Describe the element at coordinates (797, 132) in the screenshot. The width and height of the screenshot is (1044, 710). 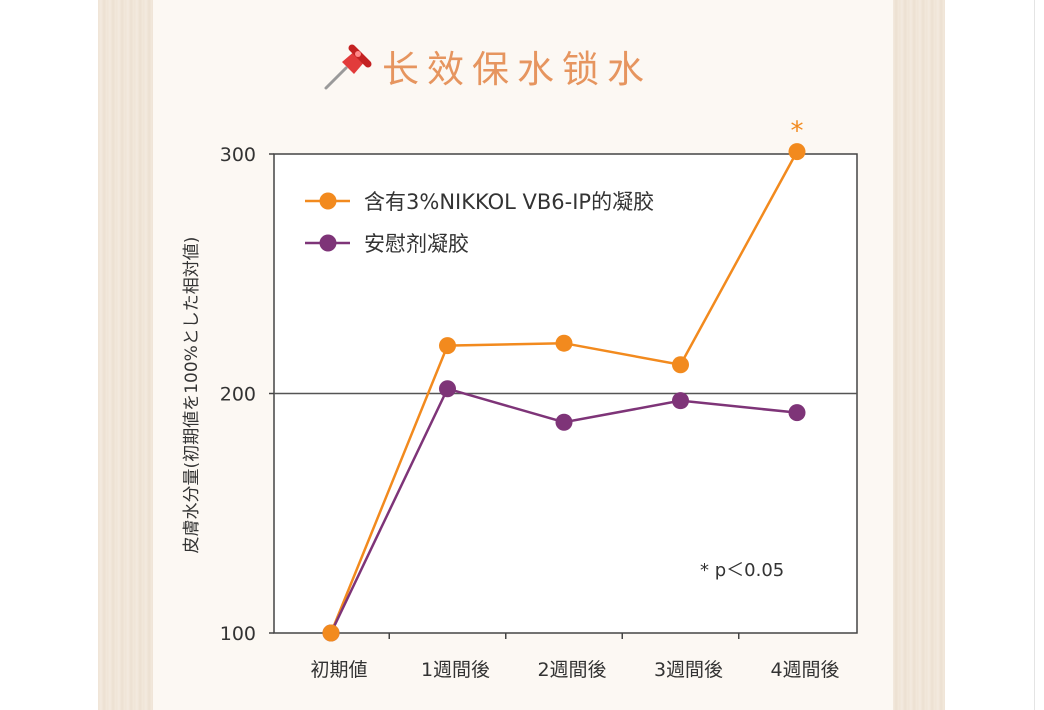
I see `significance-asterisk: *` at that location.